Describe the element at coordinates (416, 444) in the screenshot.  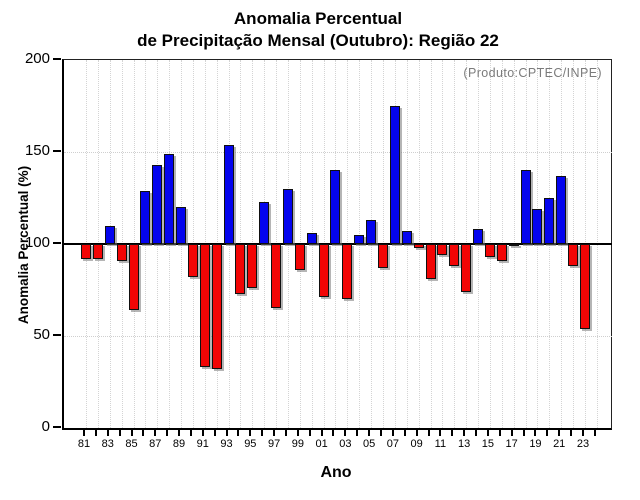
I see `x-axis-tick-label: 09` at that location.